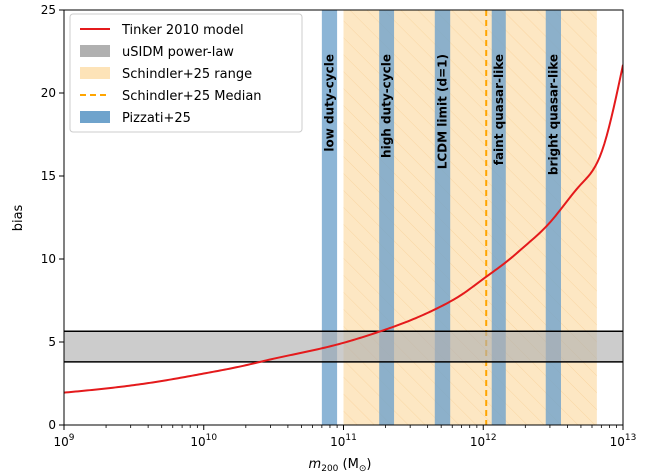 The height and width of the screenshot is (474, 670). Describe the element at coordinates (48, 10) in the screenshot. I see `y-tick-label-5: 25` at that location.